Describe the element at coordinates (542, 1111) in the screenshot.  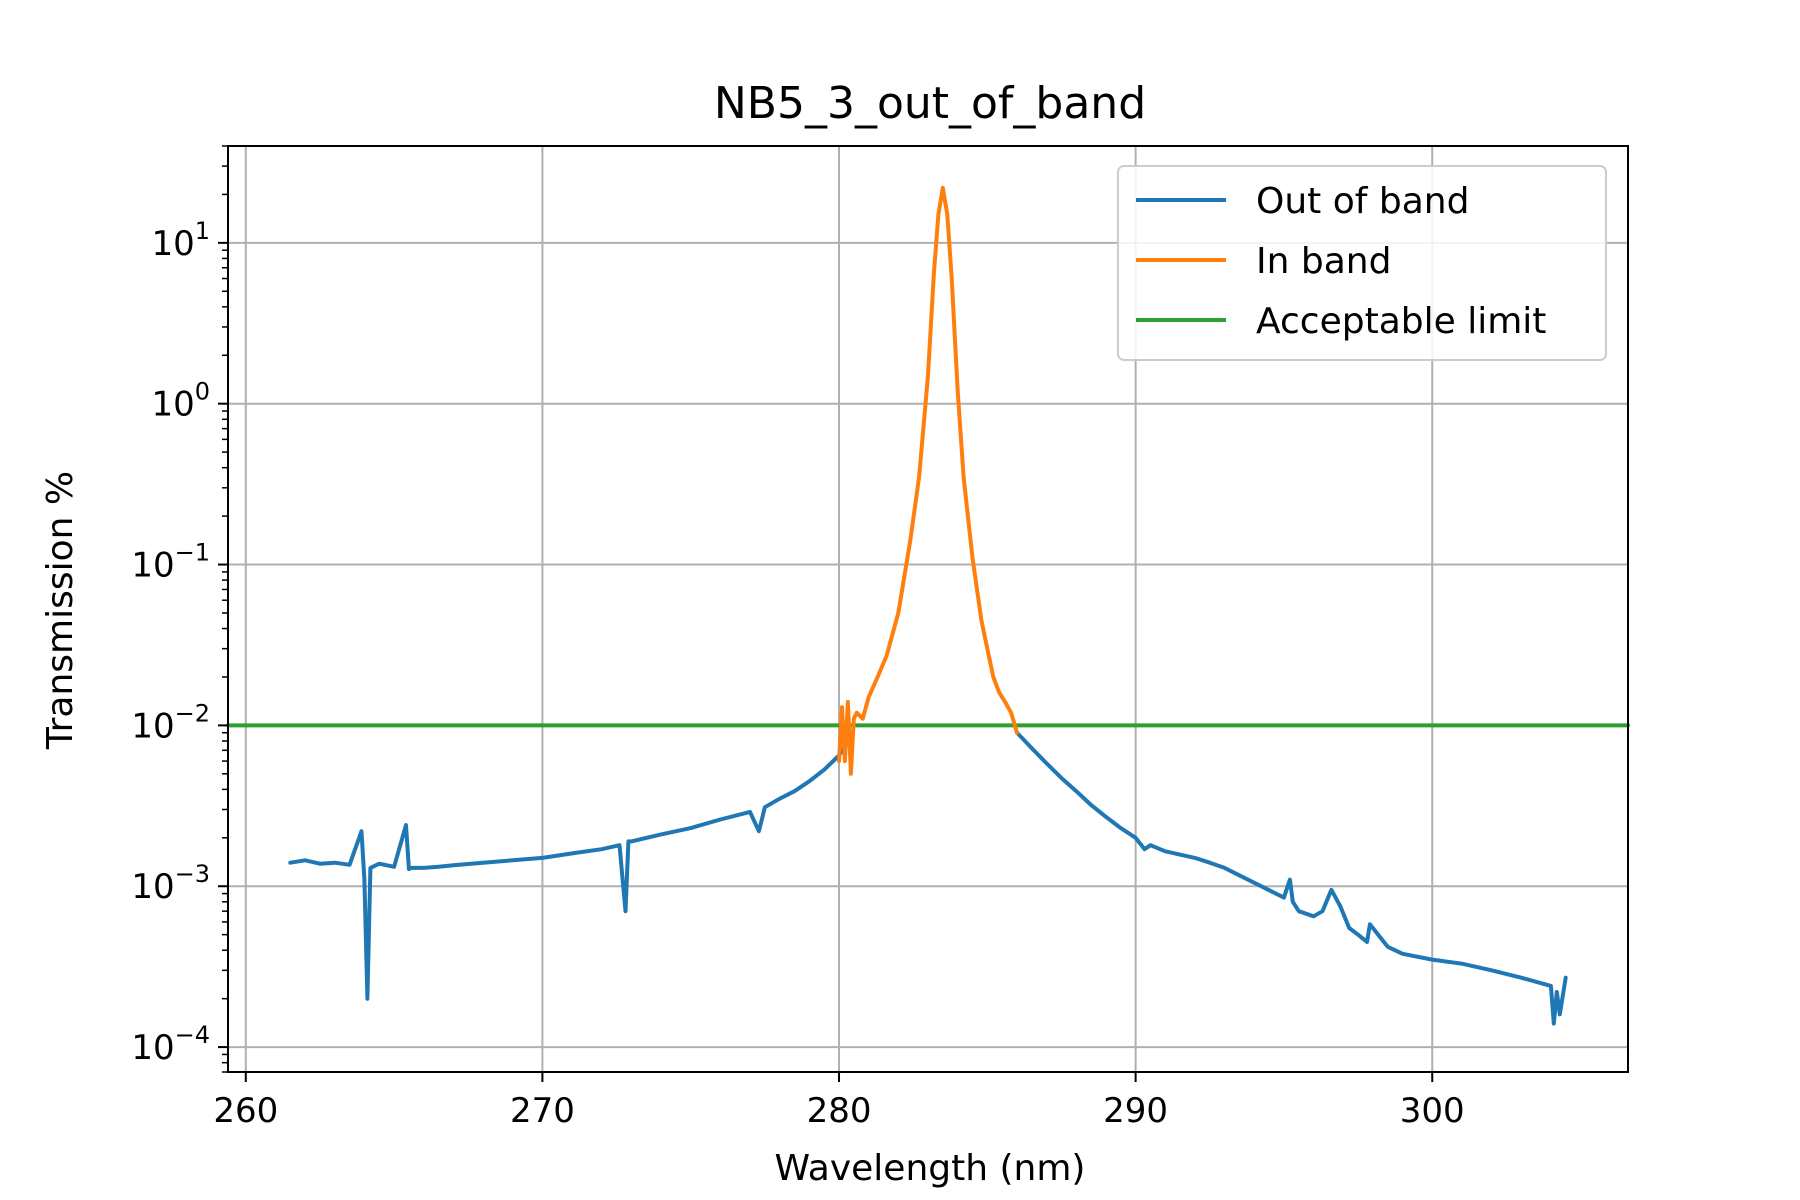
I see `x-tick-label: 270` at that location.